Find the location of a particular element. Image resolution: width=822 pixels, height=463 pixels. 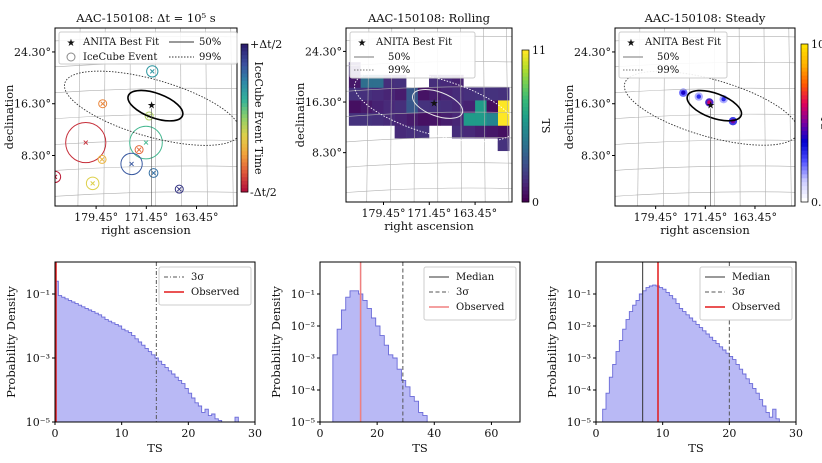

y-axis-label: Probability Density is located at coordinates (11, 342).